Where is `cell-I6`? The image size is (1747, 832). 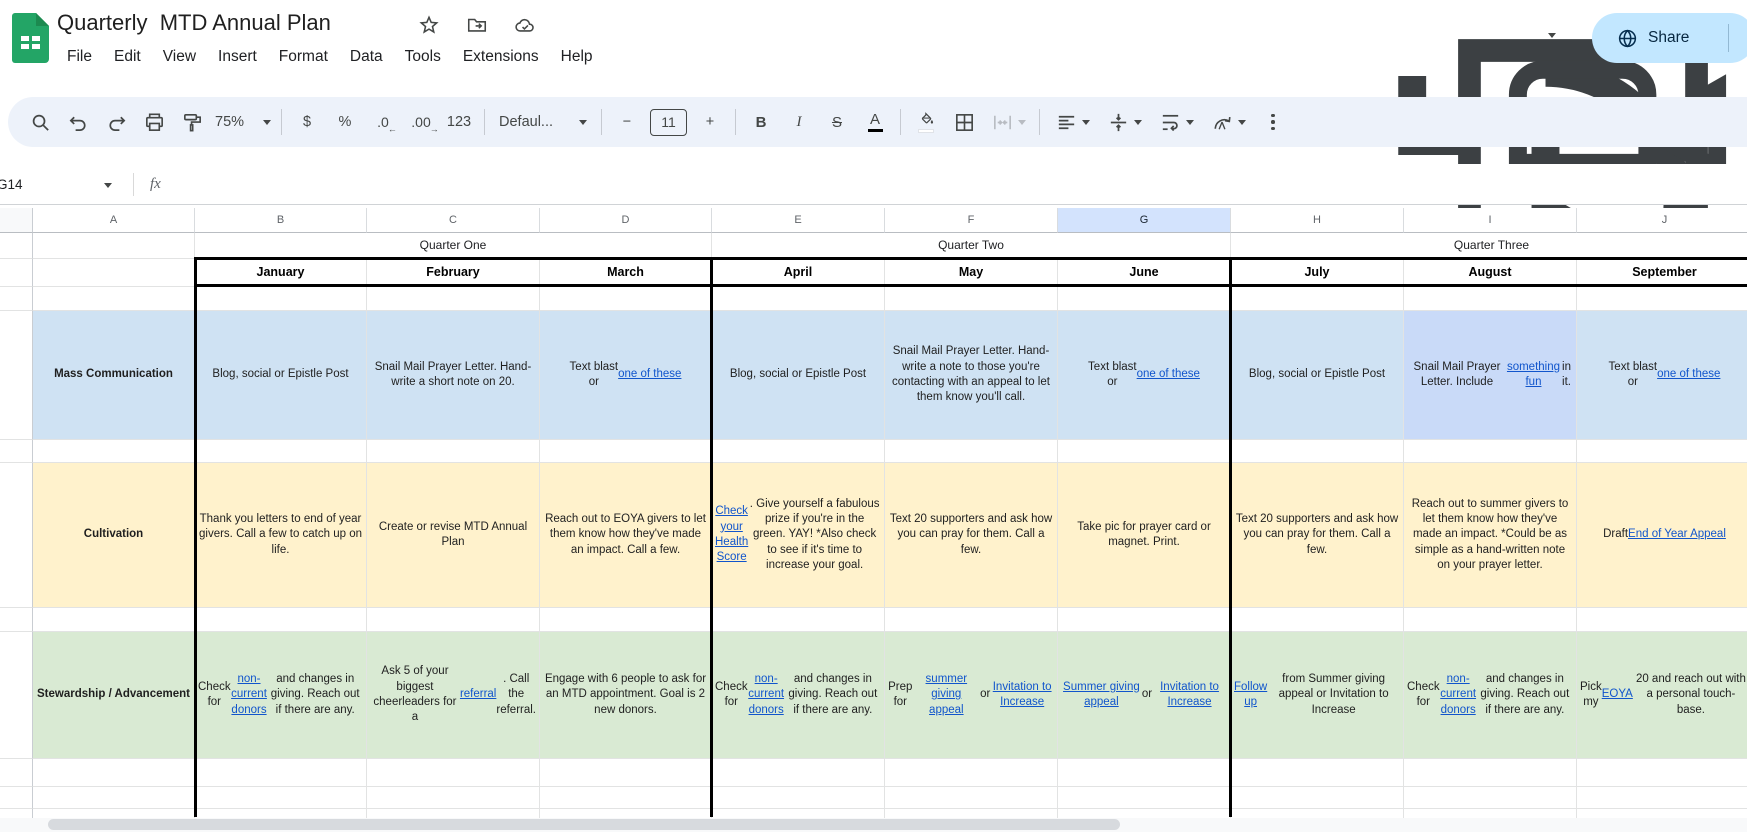
cell-I6 is located at coordinates (1490, 451).